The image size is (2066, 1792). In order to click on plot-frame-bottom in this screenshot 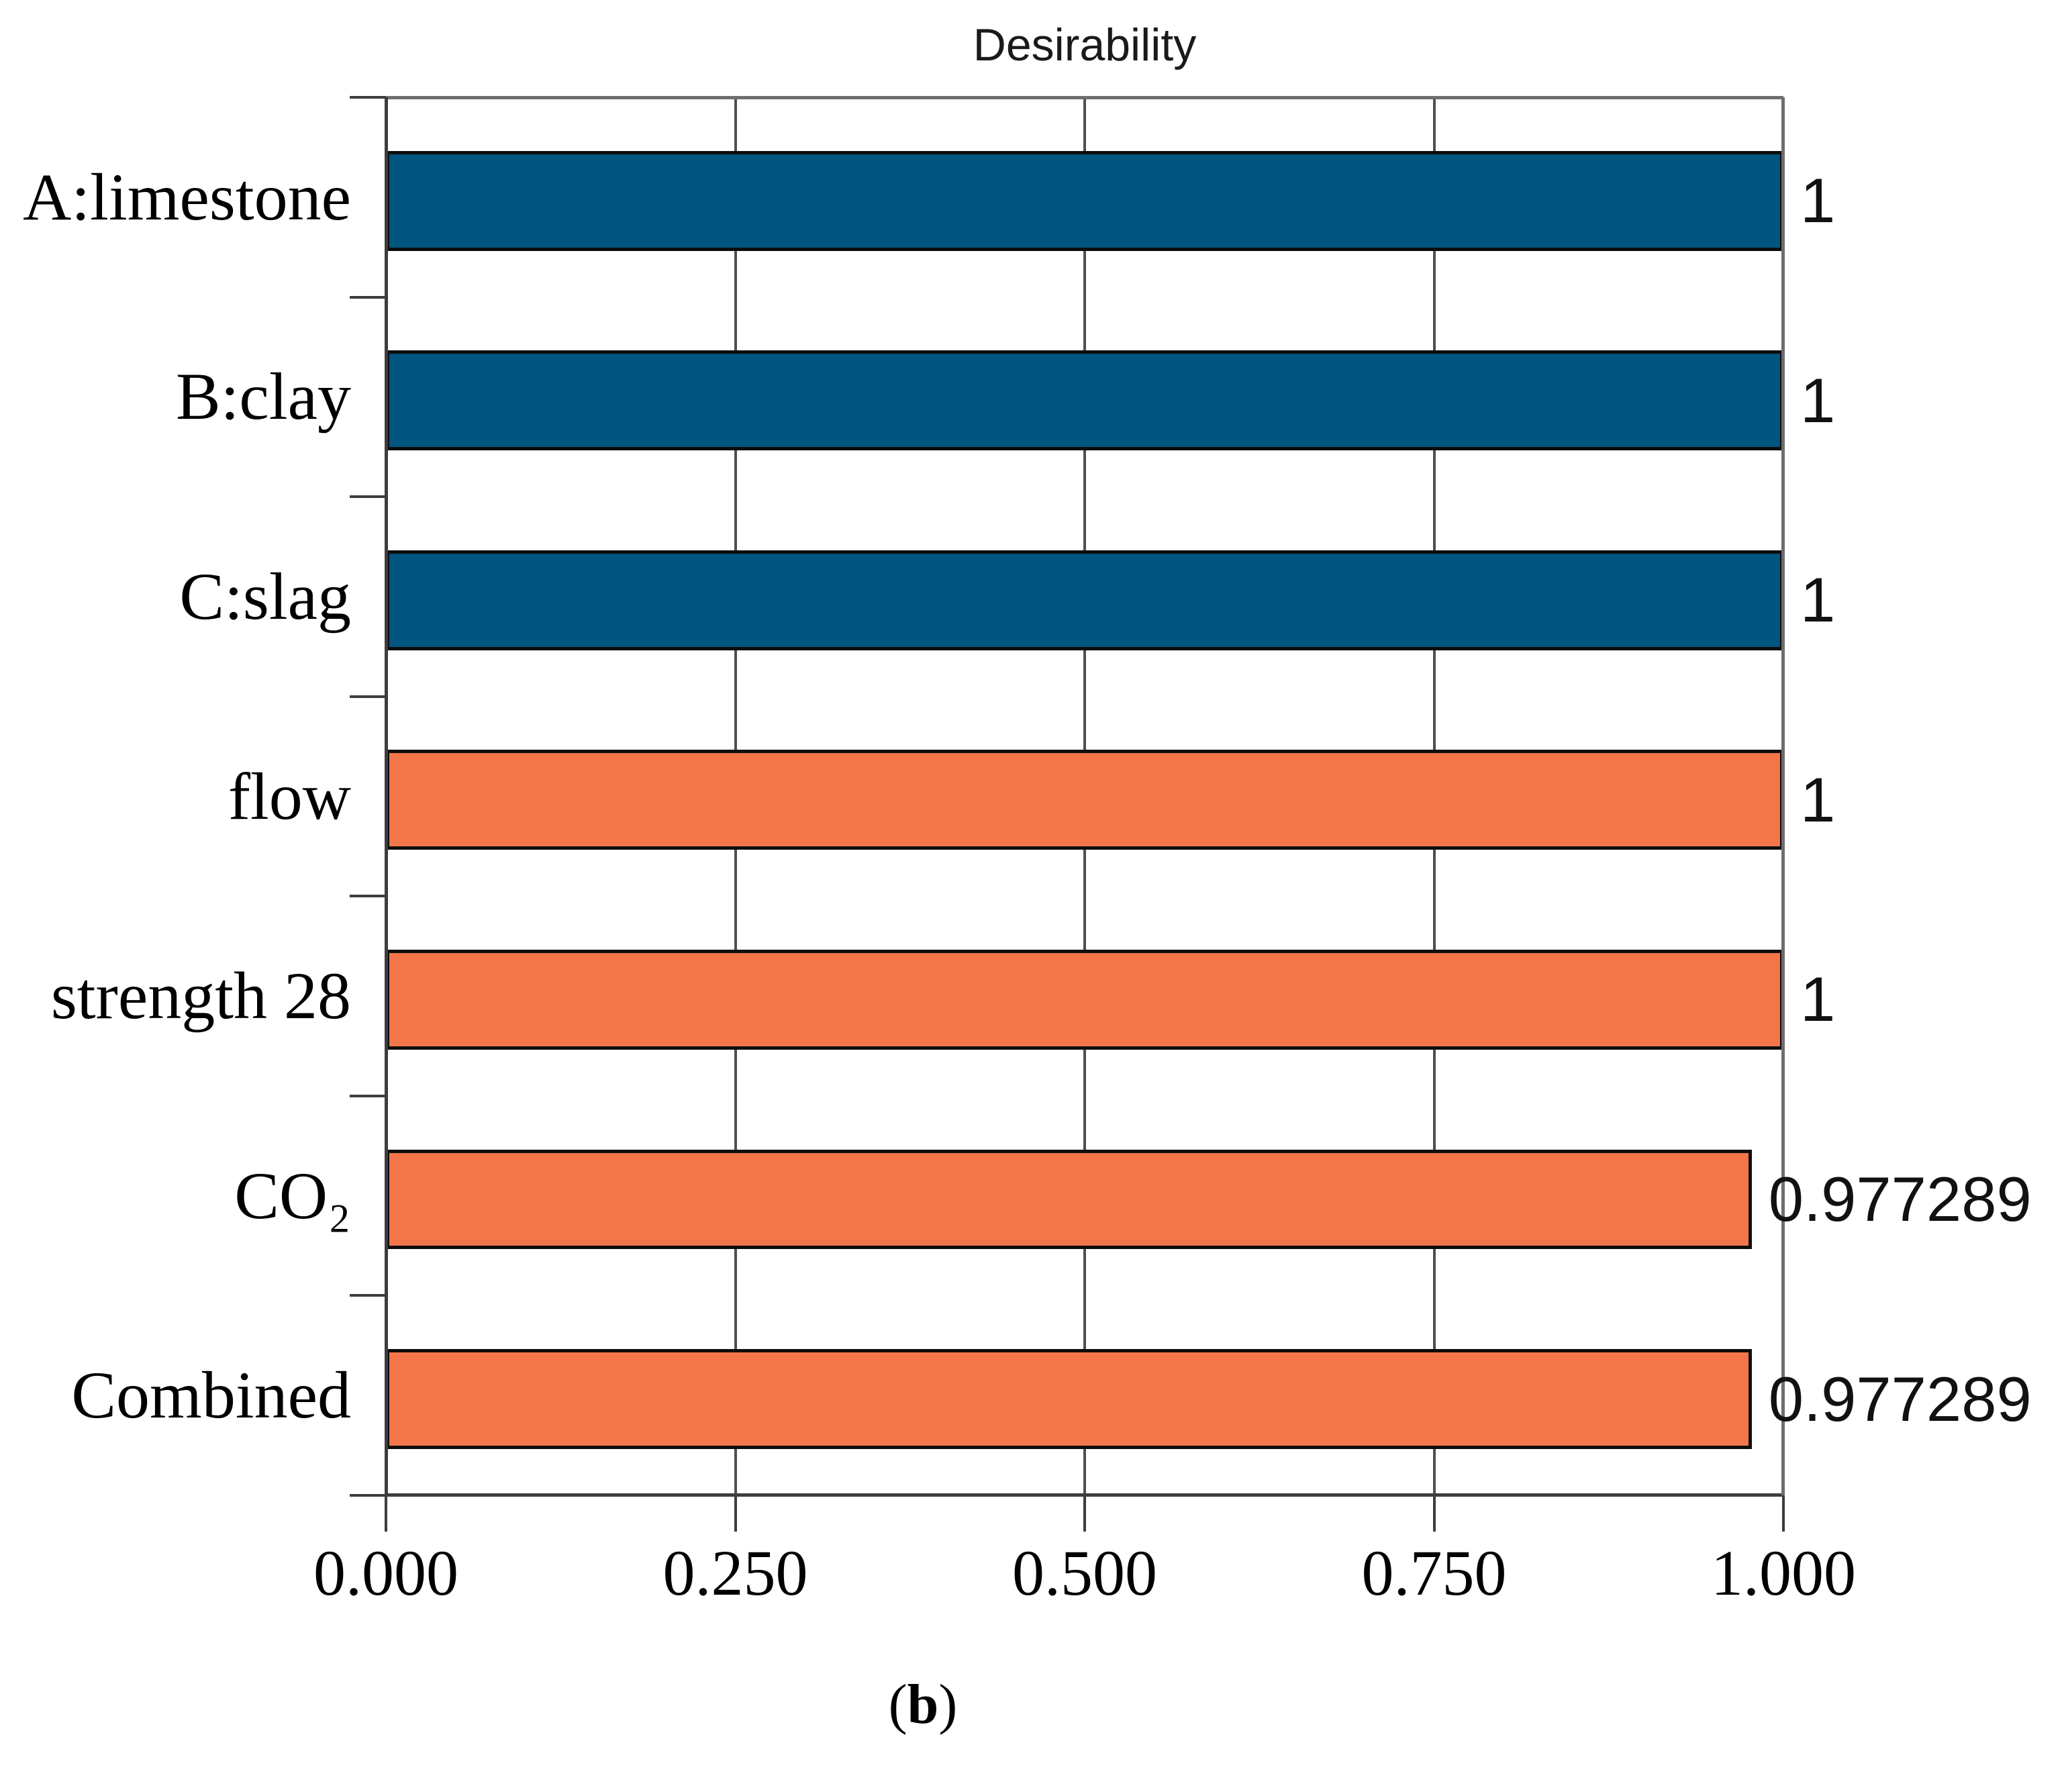, I will do `click(1084, 1495)`.